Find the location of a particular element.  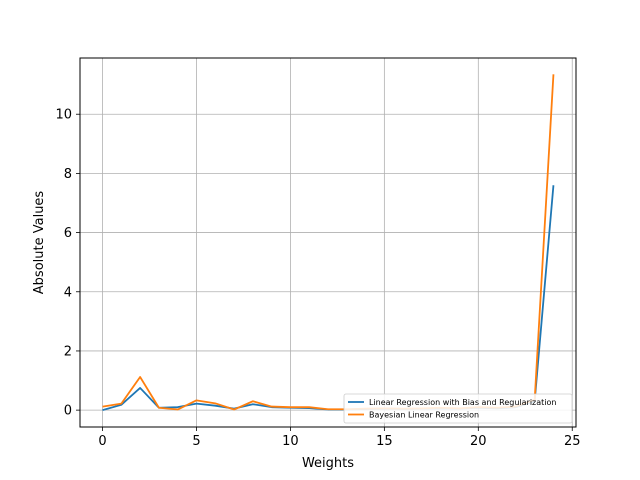

y-tick-label: 2 is located at coordinates (68, 351).